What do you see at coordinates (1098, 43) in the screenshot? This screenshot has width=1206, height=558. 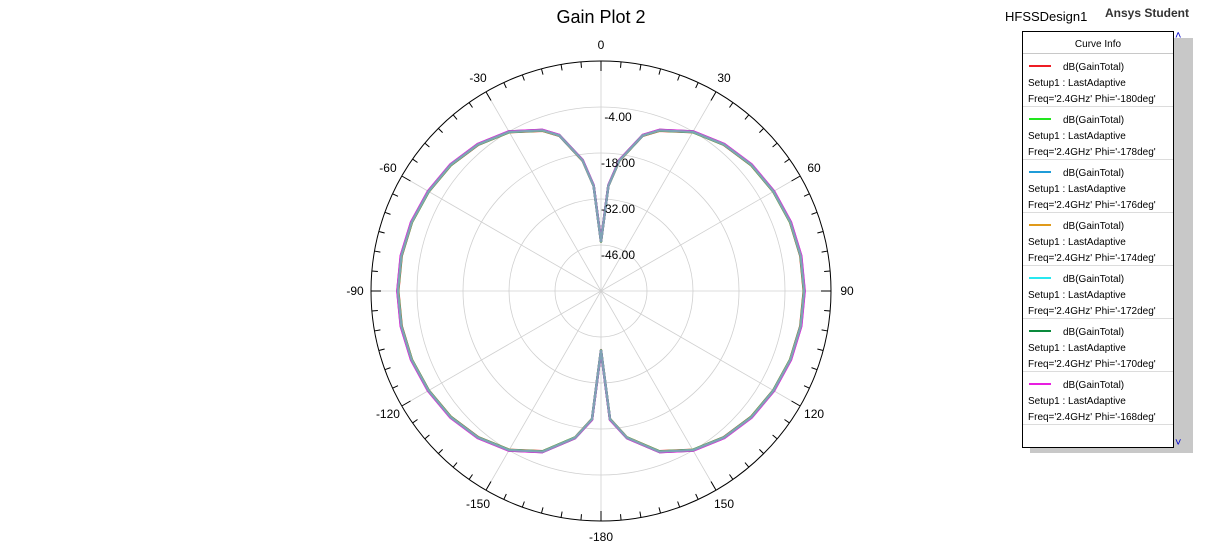 I see `legend-header: Curve Info` at bounding box center [1098, 43].